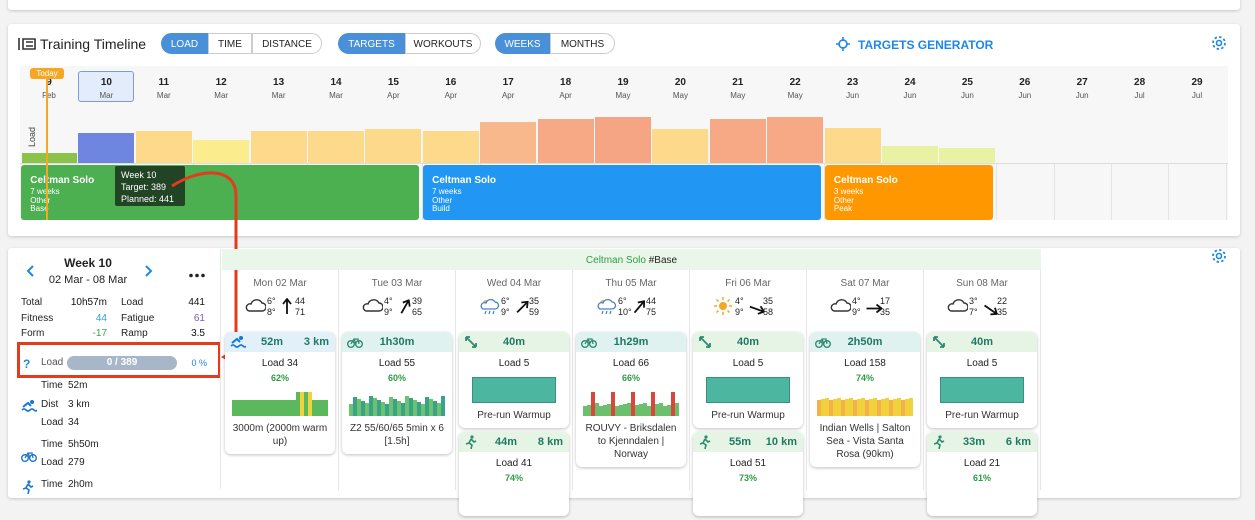 The width and height of the screenshot is (1255, 520). What do you see at coordinates (522, 43) in the screenshot?
I see `toggle-button: WEEKS` at bounding box center [522, 43].